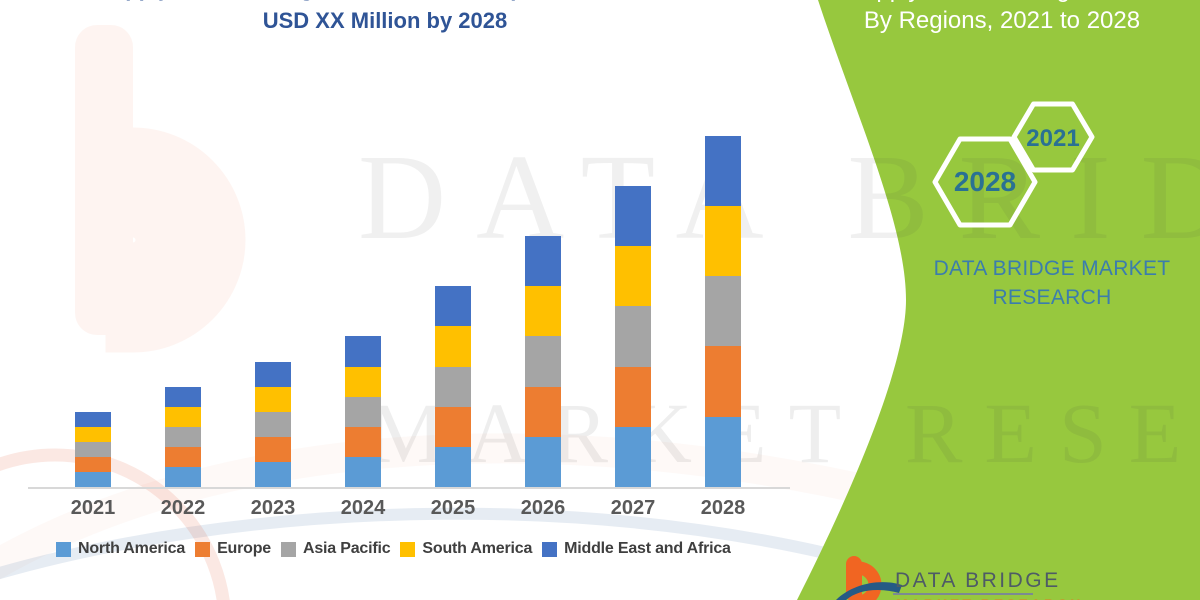 The width and height of the screenshot is (1200, 600). I want to click on bar-segment-asia-pacific-2028, so click(723, 311).